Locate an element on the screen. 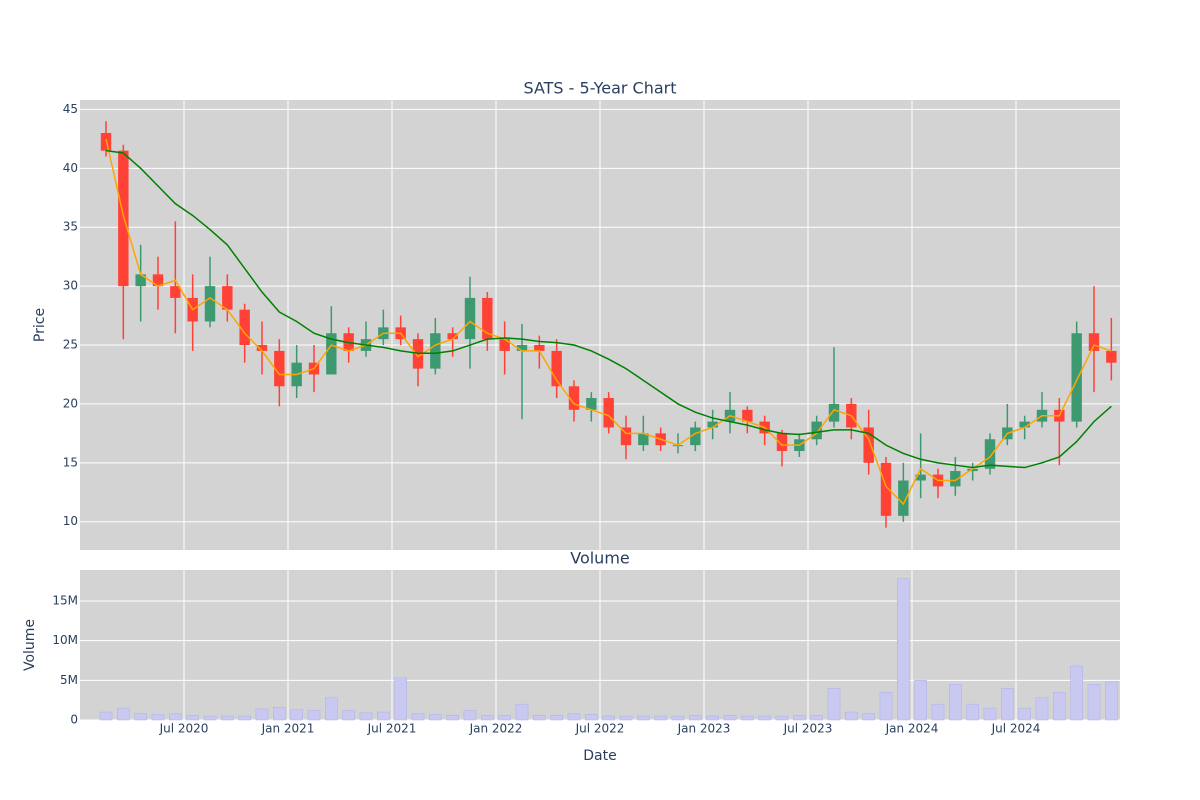 The width and height of the screenshot is (1200, 800). y-tick-label: 30 is located at coordinates (70, 286).